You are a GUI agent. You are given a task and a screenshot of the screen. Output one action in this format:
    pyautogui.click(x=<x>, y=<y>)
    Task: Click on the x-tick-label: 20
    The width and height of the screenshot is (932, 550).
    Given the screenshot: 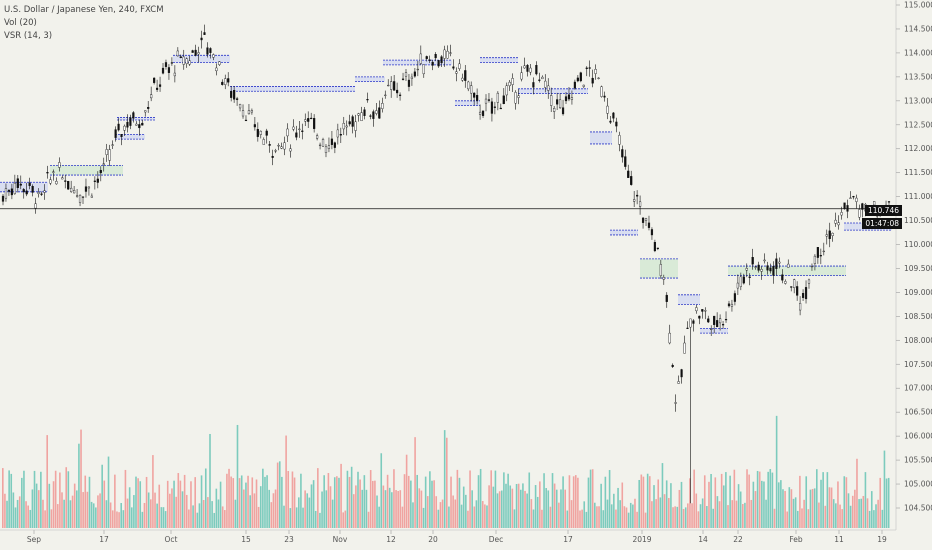 What is the action you would take?
    pyautogui.click(x=433, y=539)
    